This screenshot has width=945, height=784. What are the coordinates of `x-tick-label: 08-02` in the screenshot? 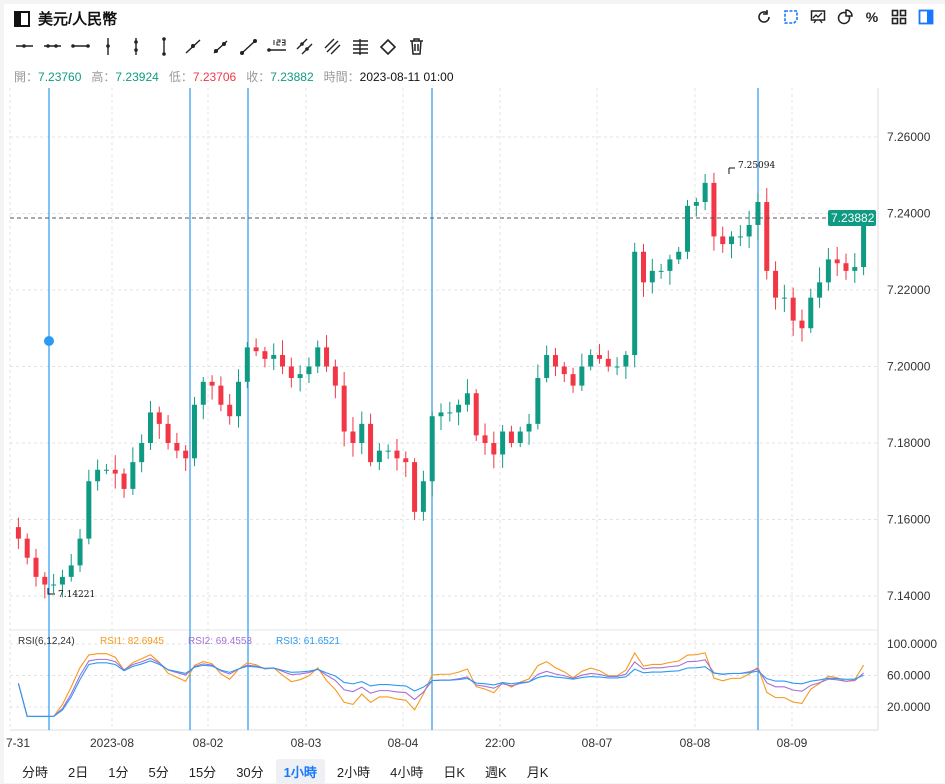 It's located at (208, 743).